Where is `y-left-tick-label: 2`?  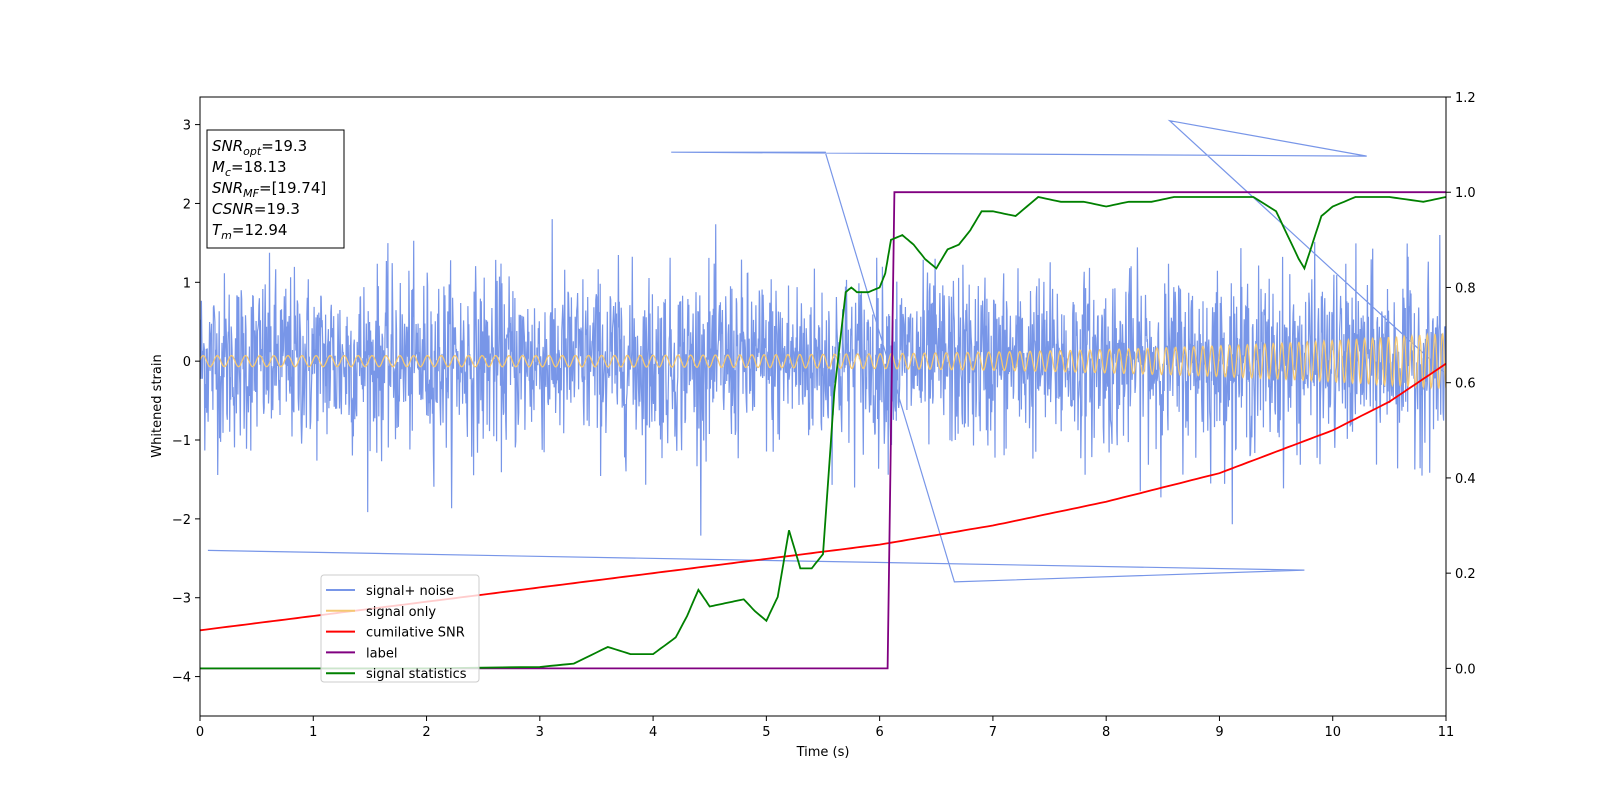
y-left-tick-label: 2 is located at coordinates (187, 204).